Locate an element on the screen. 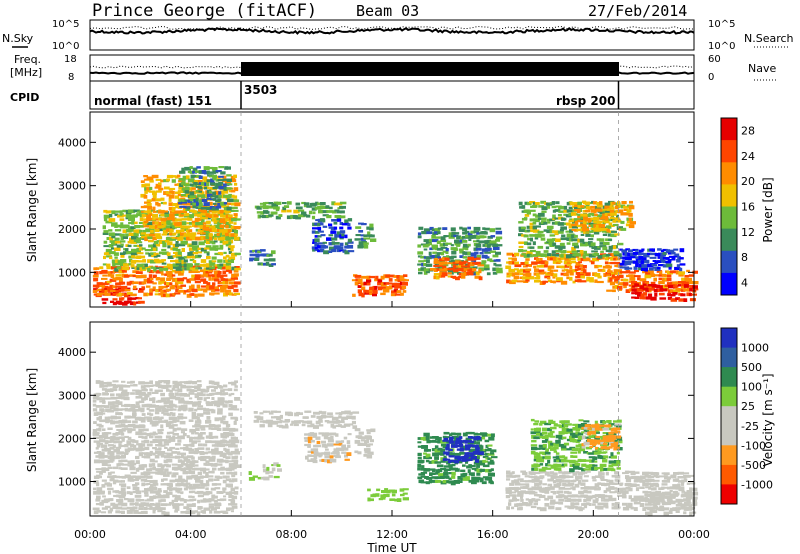  frequency-trace is located at coordinates (392, 73).